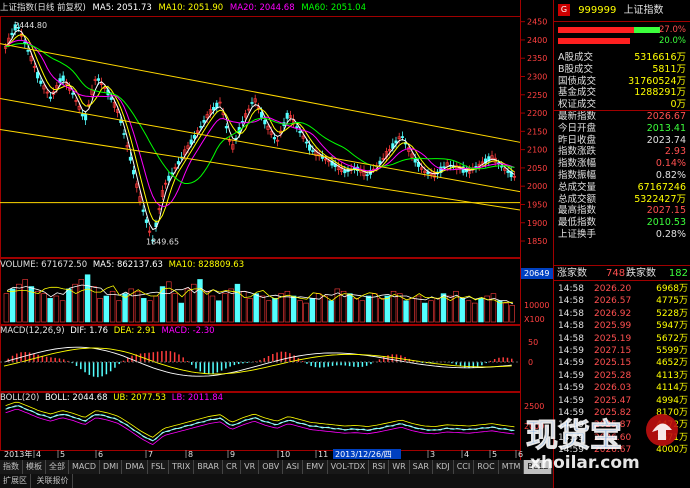 The height and width of the screenshot is (488, 690). I want to click on high-annotation: 2444.80, so click(30, 25).